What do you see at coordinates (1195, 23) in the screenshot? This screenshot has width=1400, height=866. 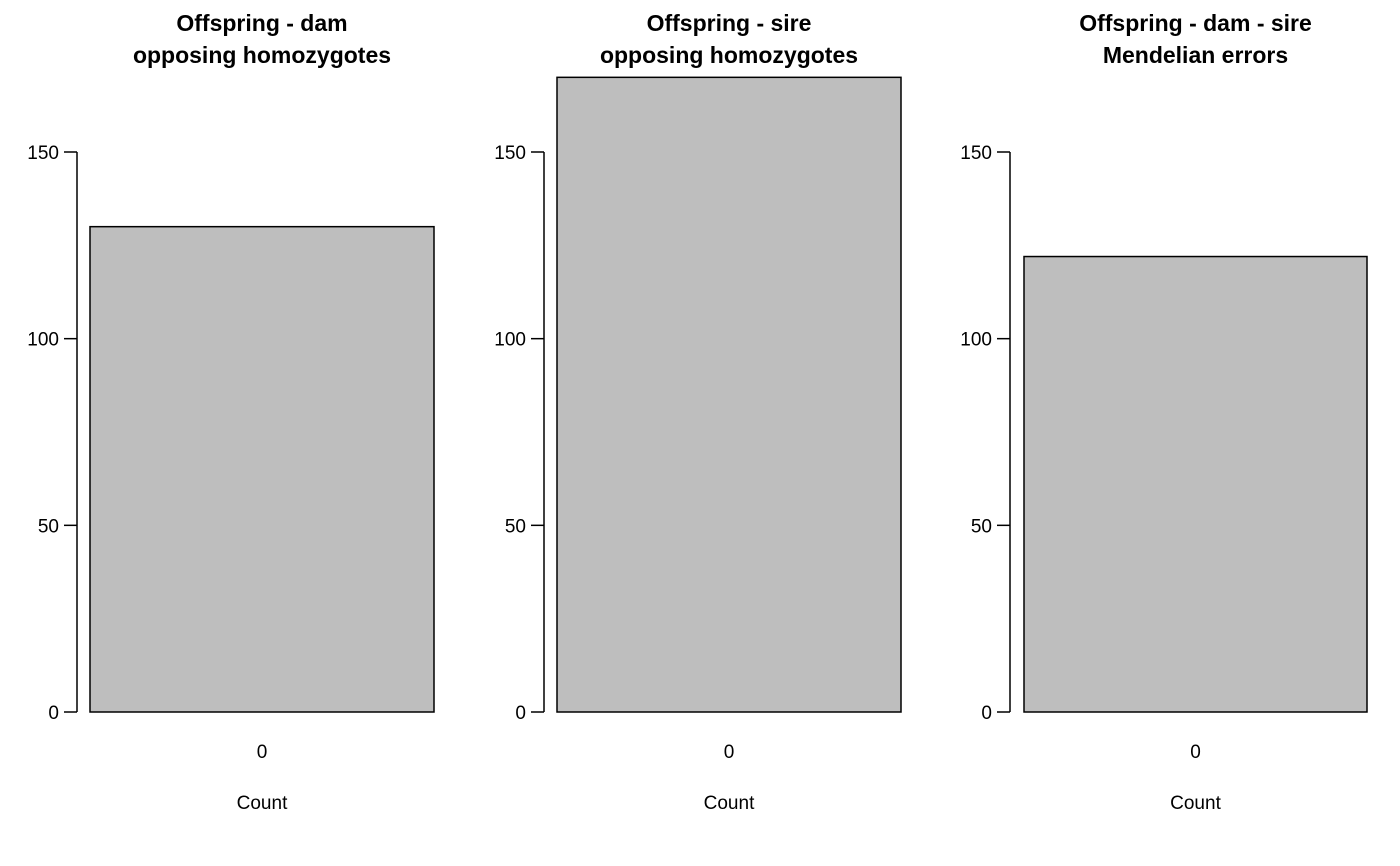 I see `chart-title-line: Offspring - dam - sire` at bounding box center [1195, 23].